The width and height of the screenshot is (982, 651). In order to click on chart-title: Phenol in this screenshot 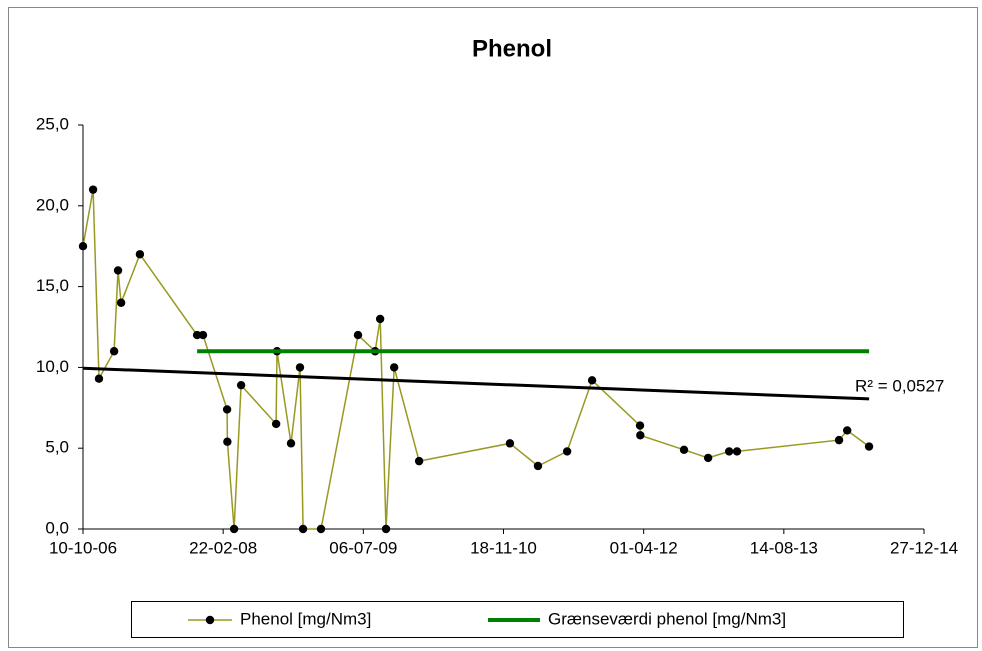, I will do `click(512, 48)`.